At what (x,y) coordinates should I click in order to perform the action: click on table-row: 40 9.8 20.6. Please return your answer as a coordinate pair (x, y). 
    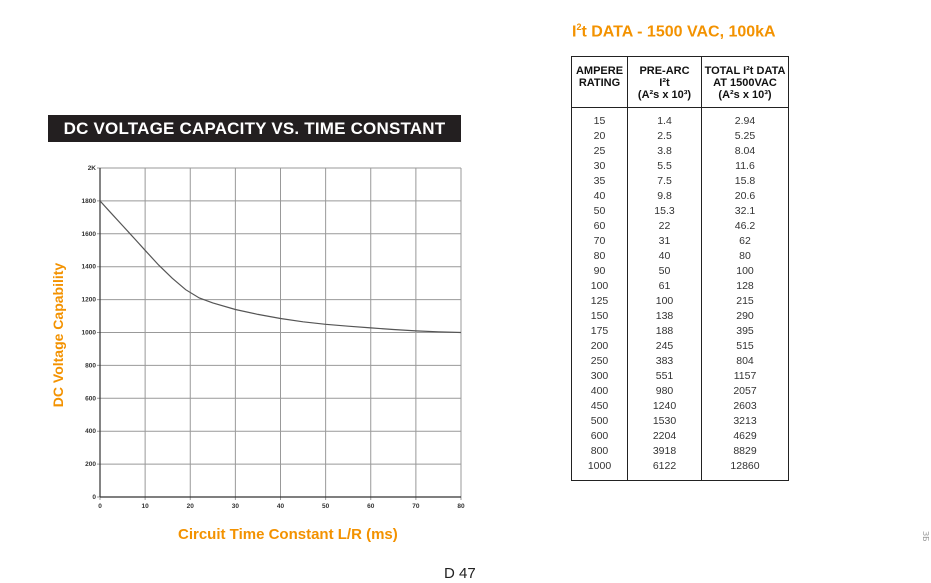
    Looking at the image, I should click on (680, 196).